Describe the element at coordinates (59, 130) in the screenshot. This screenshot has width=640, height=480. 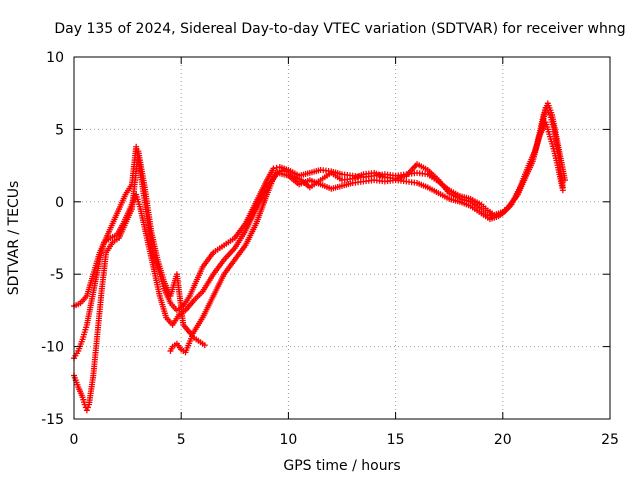
I see `y-tick-label: 5` at that location.